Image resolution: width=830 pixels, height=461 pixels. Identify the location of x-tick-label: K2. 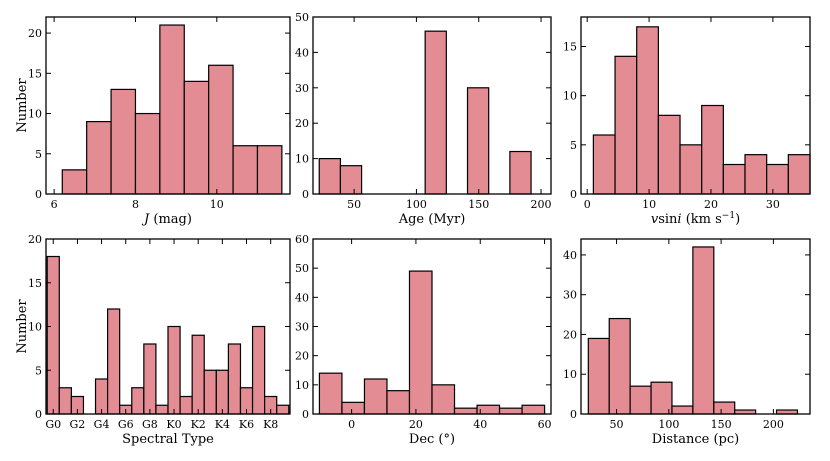
(198, 424).